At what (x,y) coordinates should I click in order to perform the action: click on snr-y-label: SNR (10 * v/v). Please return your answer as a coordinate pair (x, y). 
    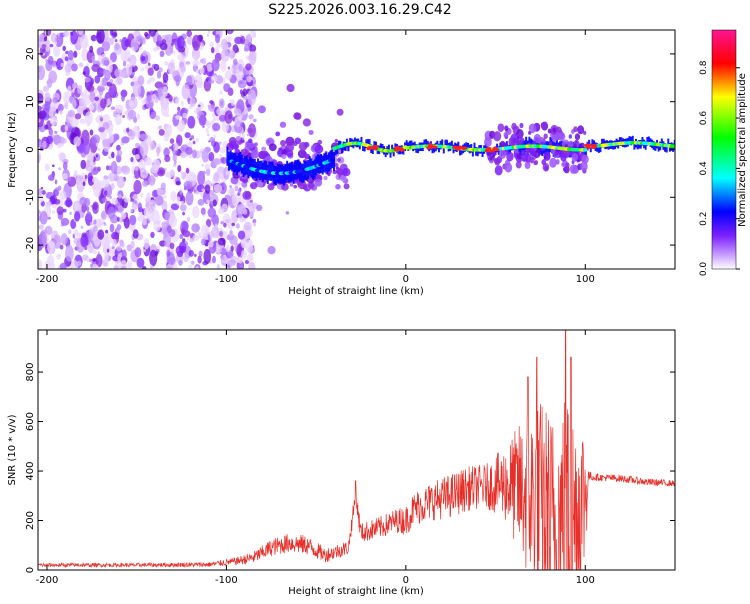
    Looking at the image, I should click on (12, 449).